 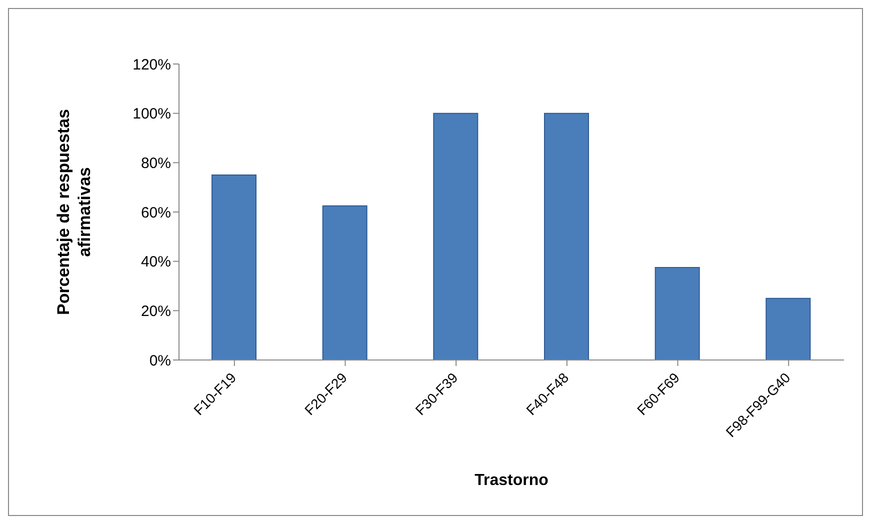 I want to click on y-tick-label: 0%, so click(x=160, y=361).